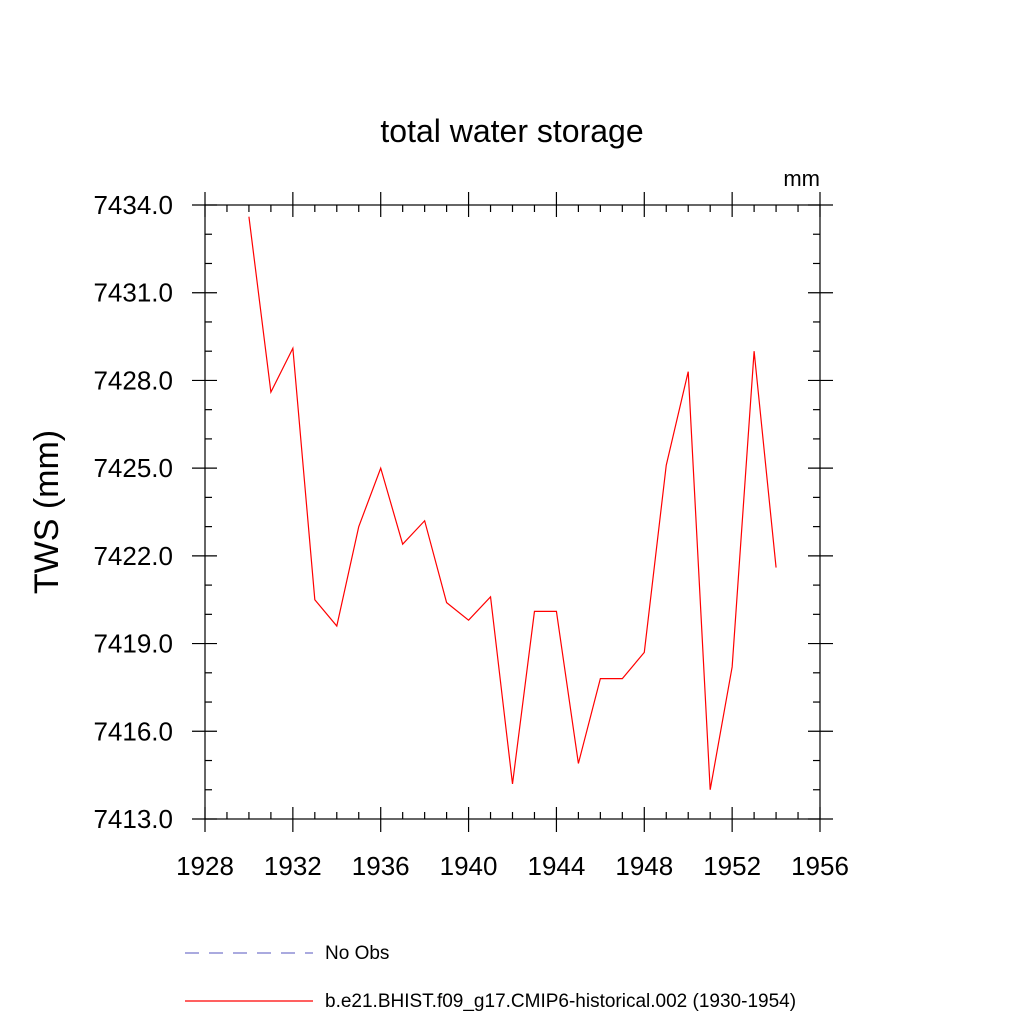  I want to click on y-tick-label: 7422.0, so click(133, 556).